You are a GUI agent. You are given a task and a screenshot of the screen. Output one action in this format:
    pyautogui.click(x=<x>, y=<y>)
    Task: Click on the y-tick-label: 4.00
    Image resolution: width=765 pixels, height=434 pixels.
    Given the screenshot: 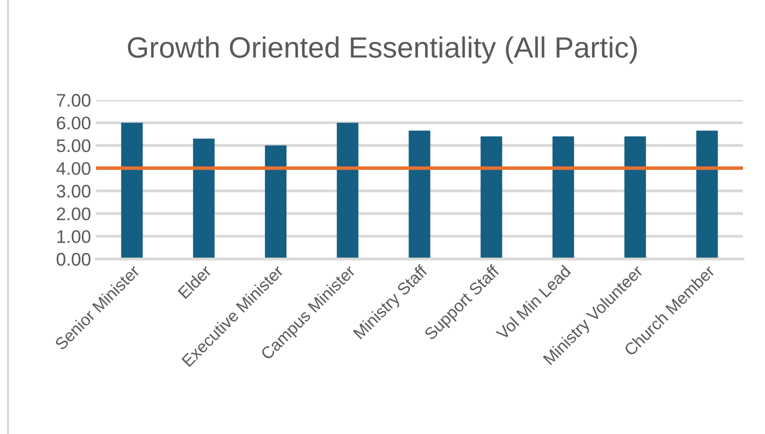 What is the action you would take?
    pyautogui.click(x=73, y=168)
    